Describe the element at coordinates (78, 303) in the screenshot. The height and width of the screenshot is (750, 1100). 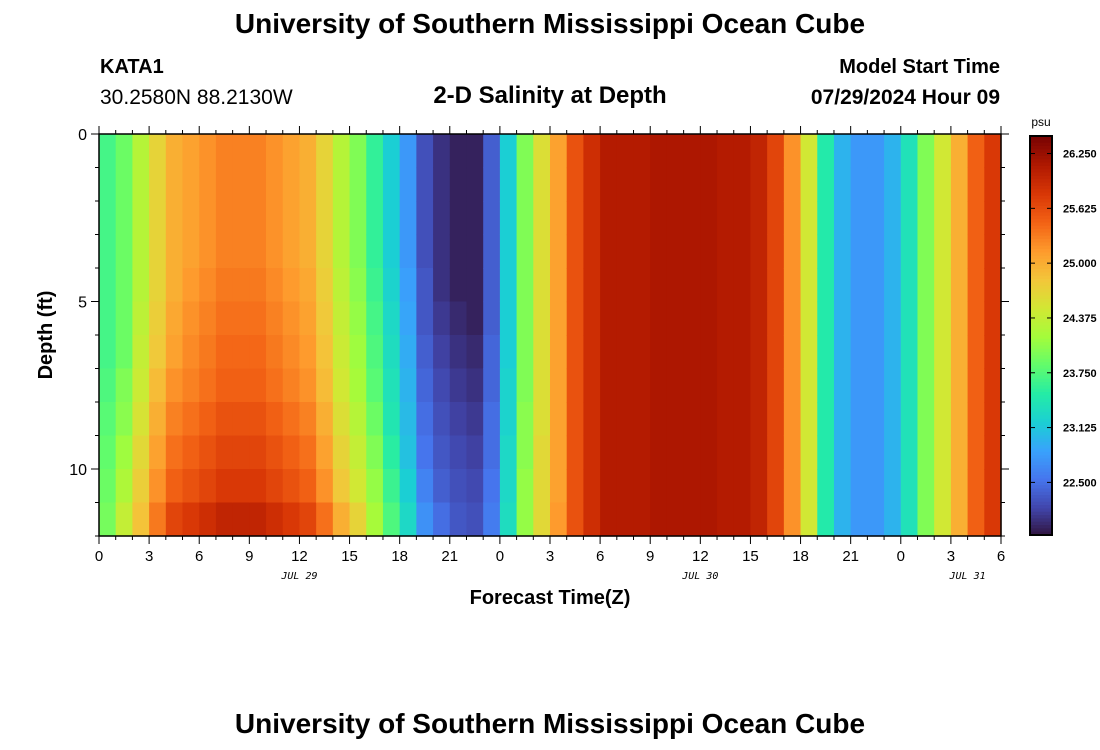
I see `y-tick-labels: 0 5 10` at that location.